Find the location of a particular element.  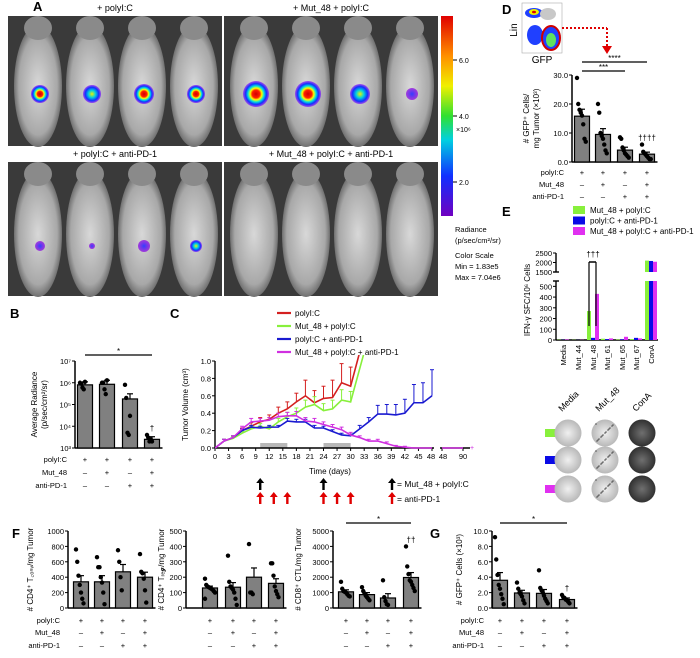

y-tick-label: 2000 is located at coordinates (543, 263).